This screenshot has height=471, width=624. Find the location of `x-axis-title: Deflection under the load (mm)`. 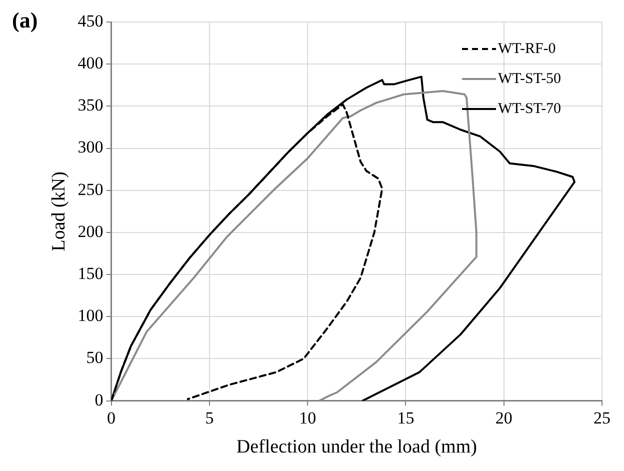

x-axis-title: Deflection under the load (mm) is located at coordinates (356, 447).